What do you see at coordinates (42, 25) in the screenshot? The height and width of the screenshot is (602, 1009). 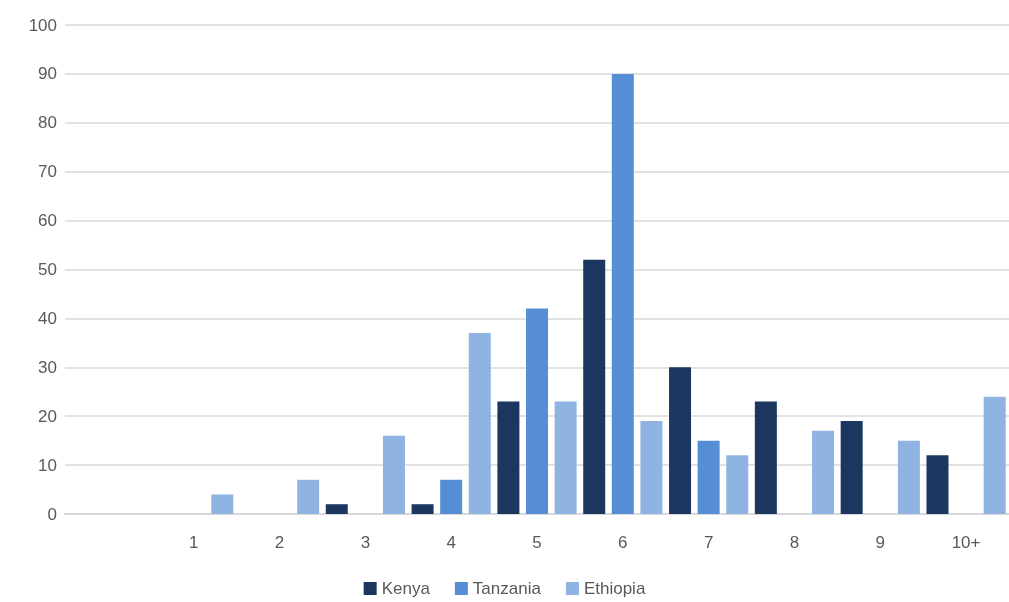 I see `y-tick-label: 100` at bounding box center [42, 25].